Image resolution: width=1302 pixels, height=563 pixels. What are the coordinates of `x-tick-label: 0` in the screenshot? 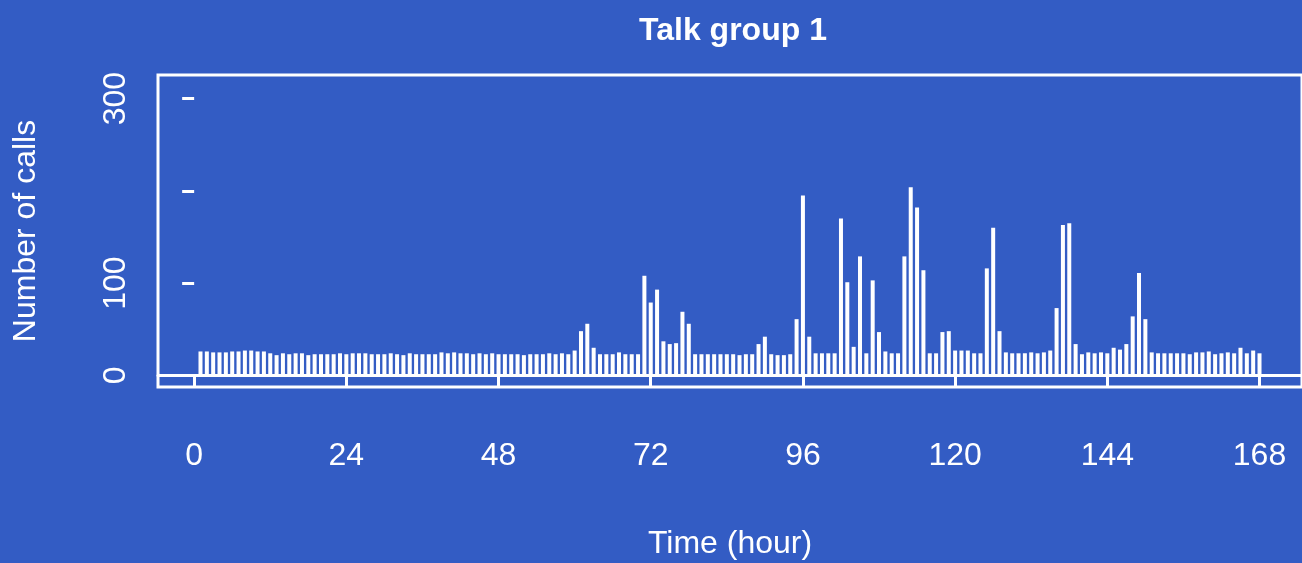 It's located at (194, 454).